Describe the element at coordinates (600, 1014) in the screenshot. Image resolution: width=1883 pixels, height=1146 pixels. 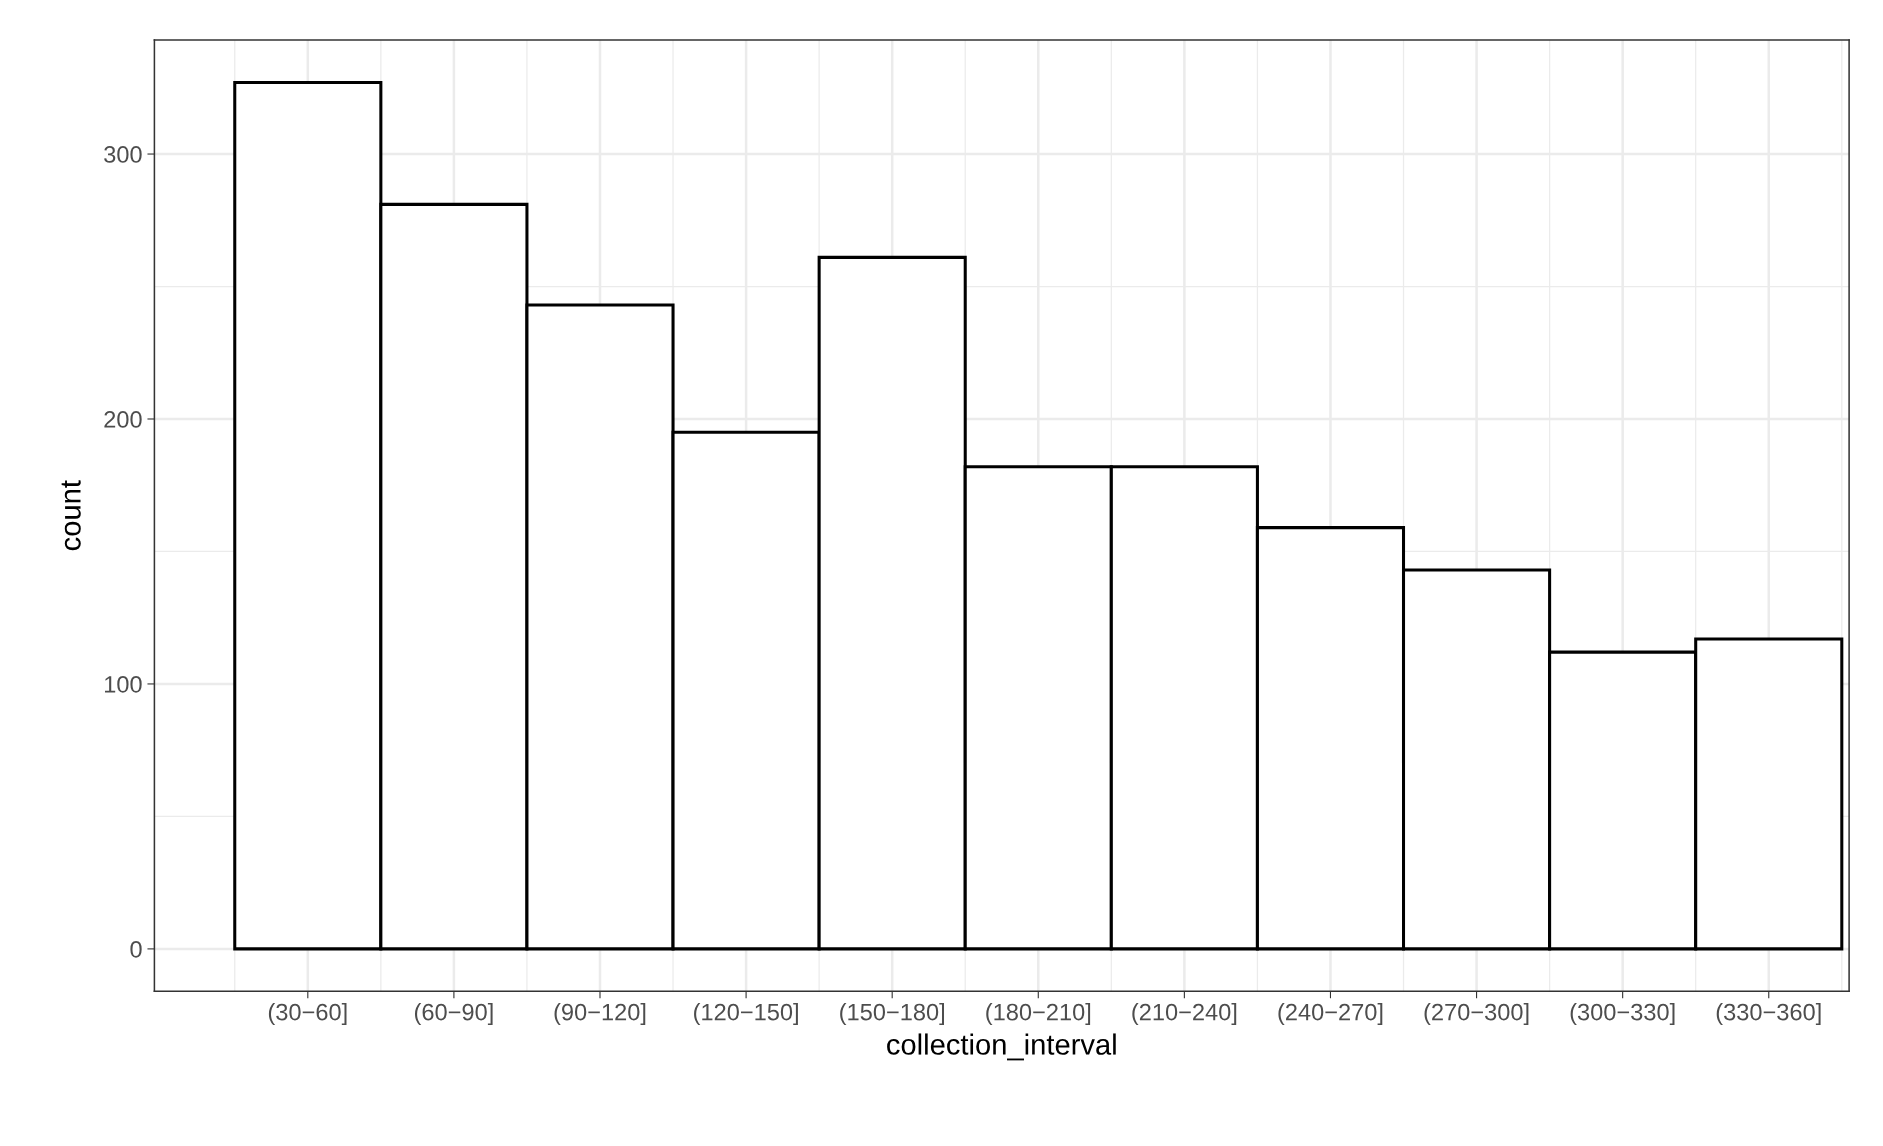
I see `x-tick-label: (90−120]` at that location.